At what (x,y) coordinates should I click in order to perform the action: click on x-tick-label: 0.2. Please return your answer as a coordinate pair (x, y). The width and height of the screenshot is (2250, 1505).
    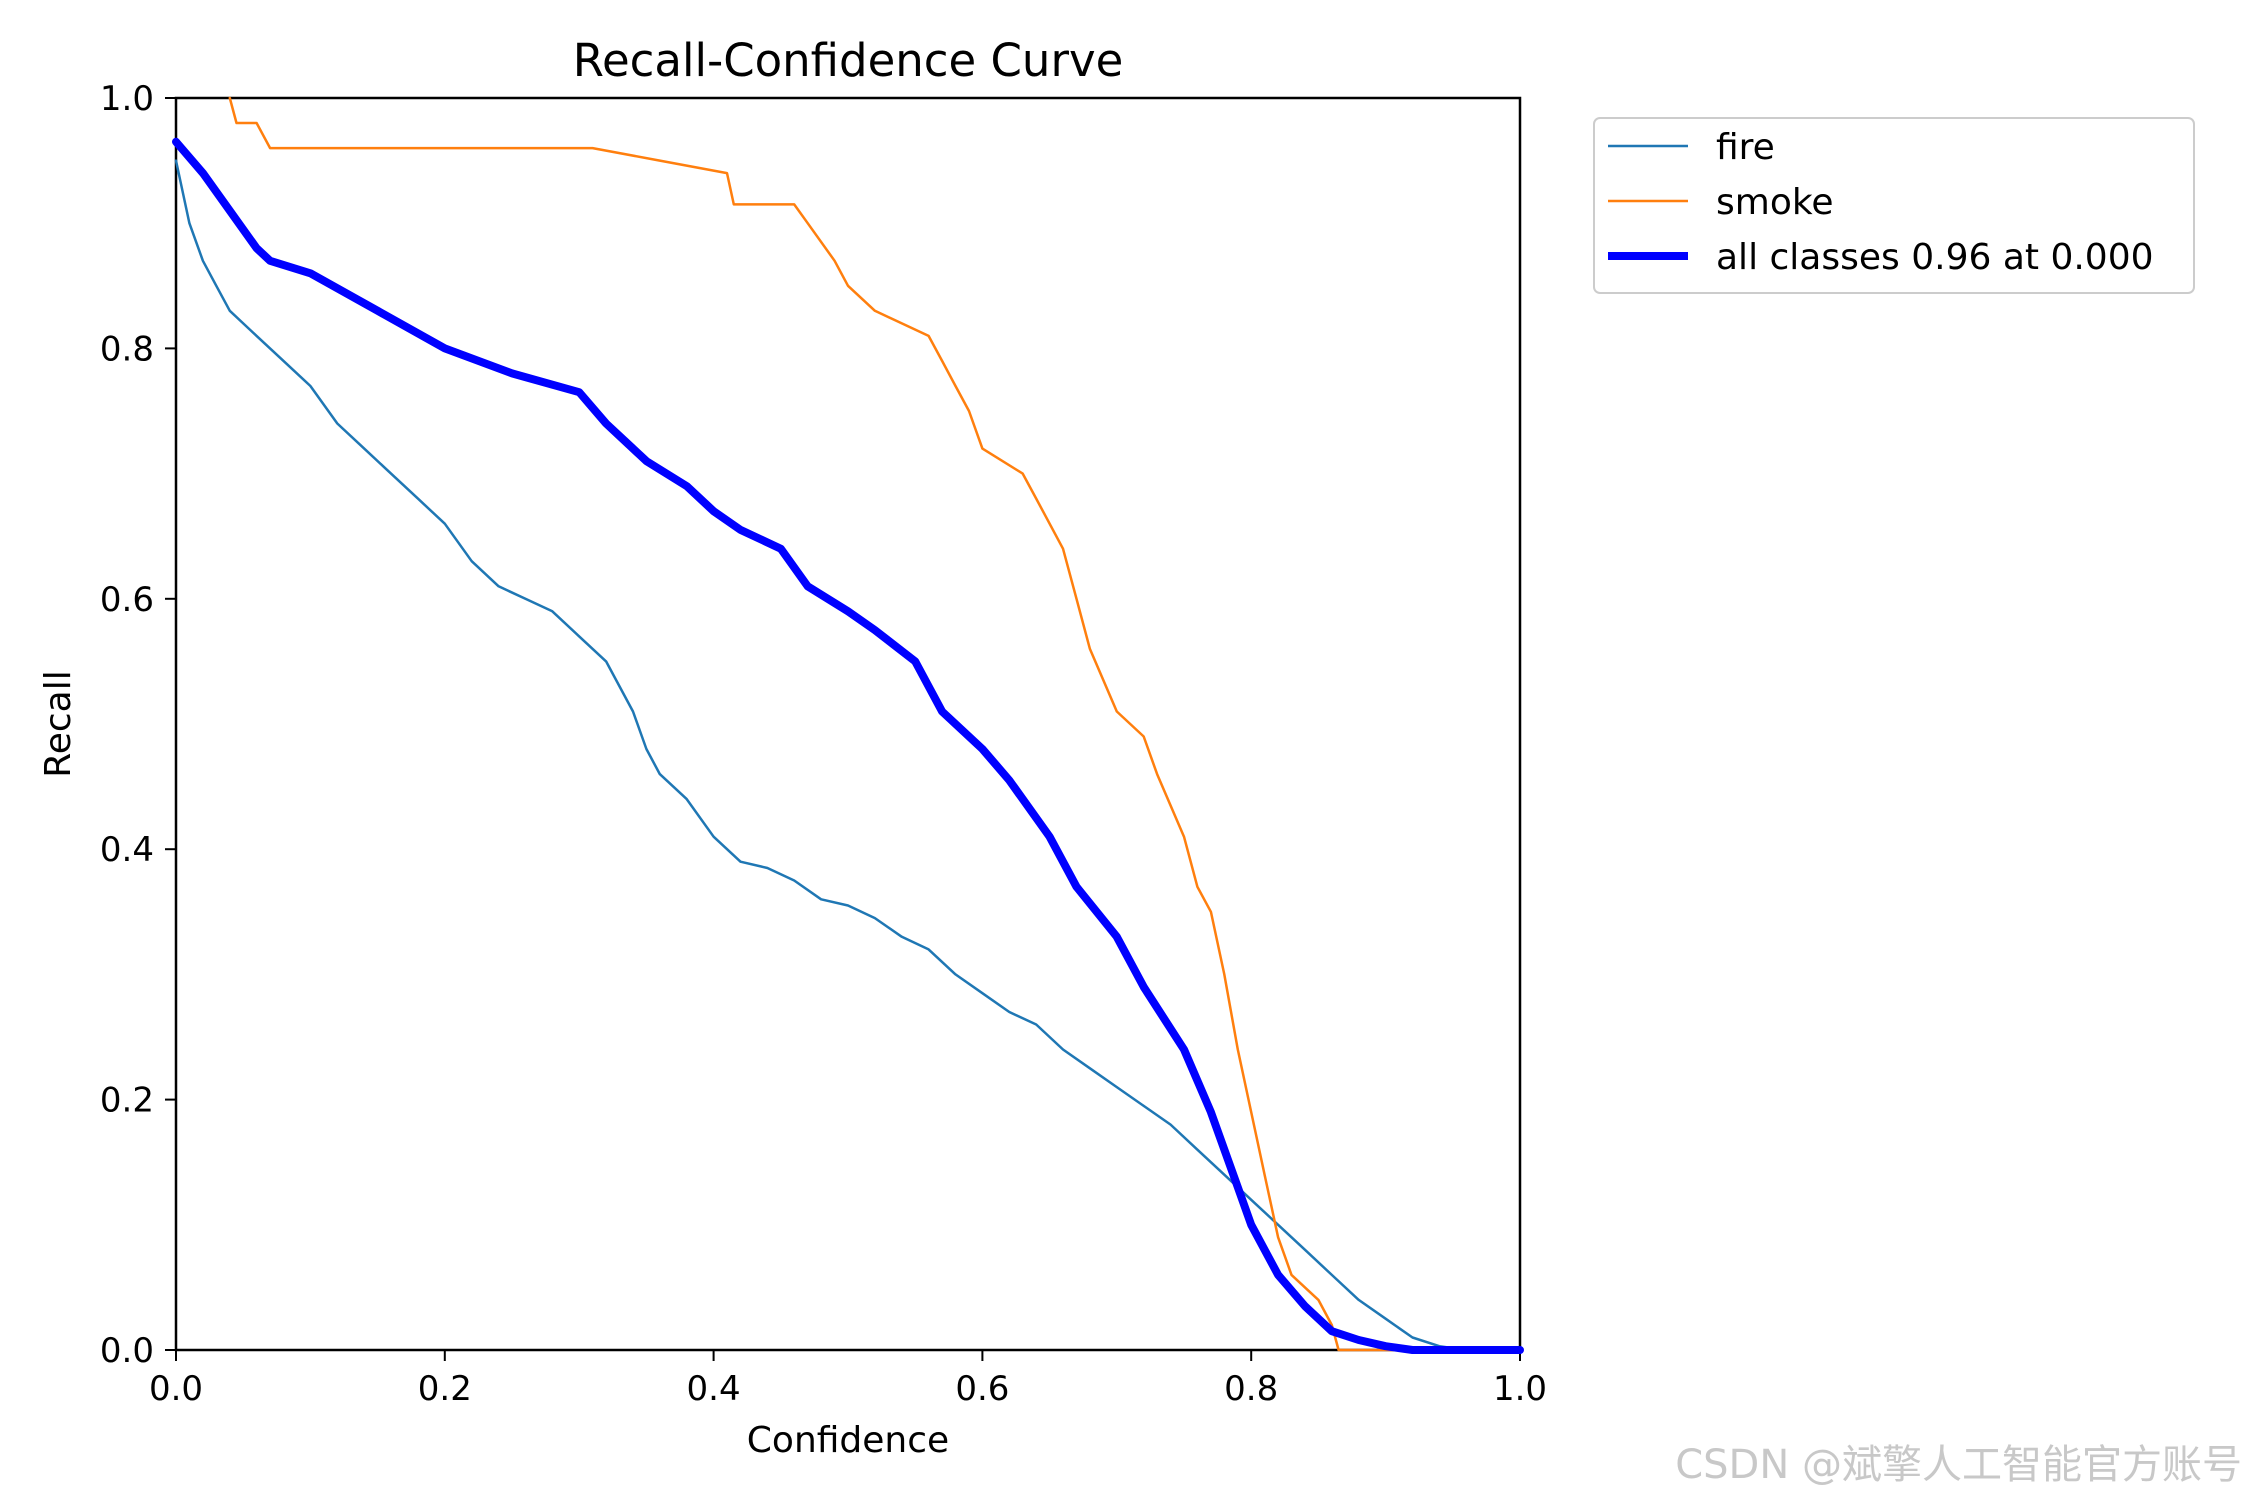
    Looking at the image, I should click on (445, 1389).